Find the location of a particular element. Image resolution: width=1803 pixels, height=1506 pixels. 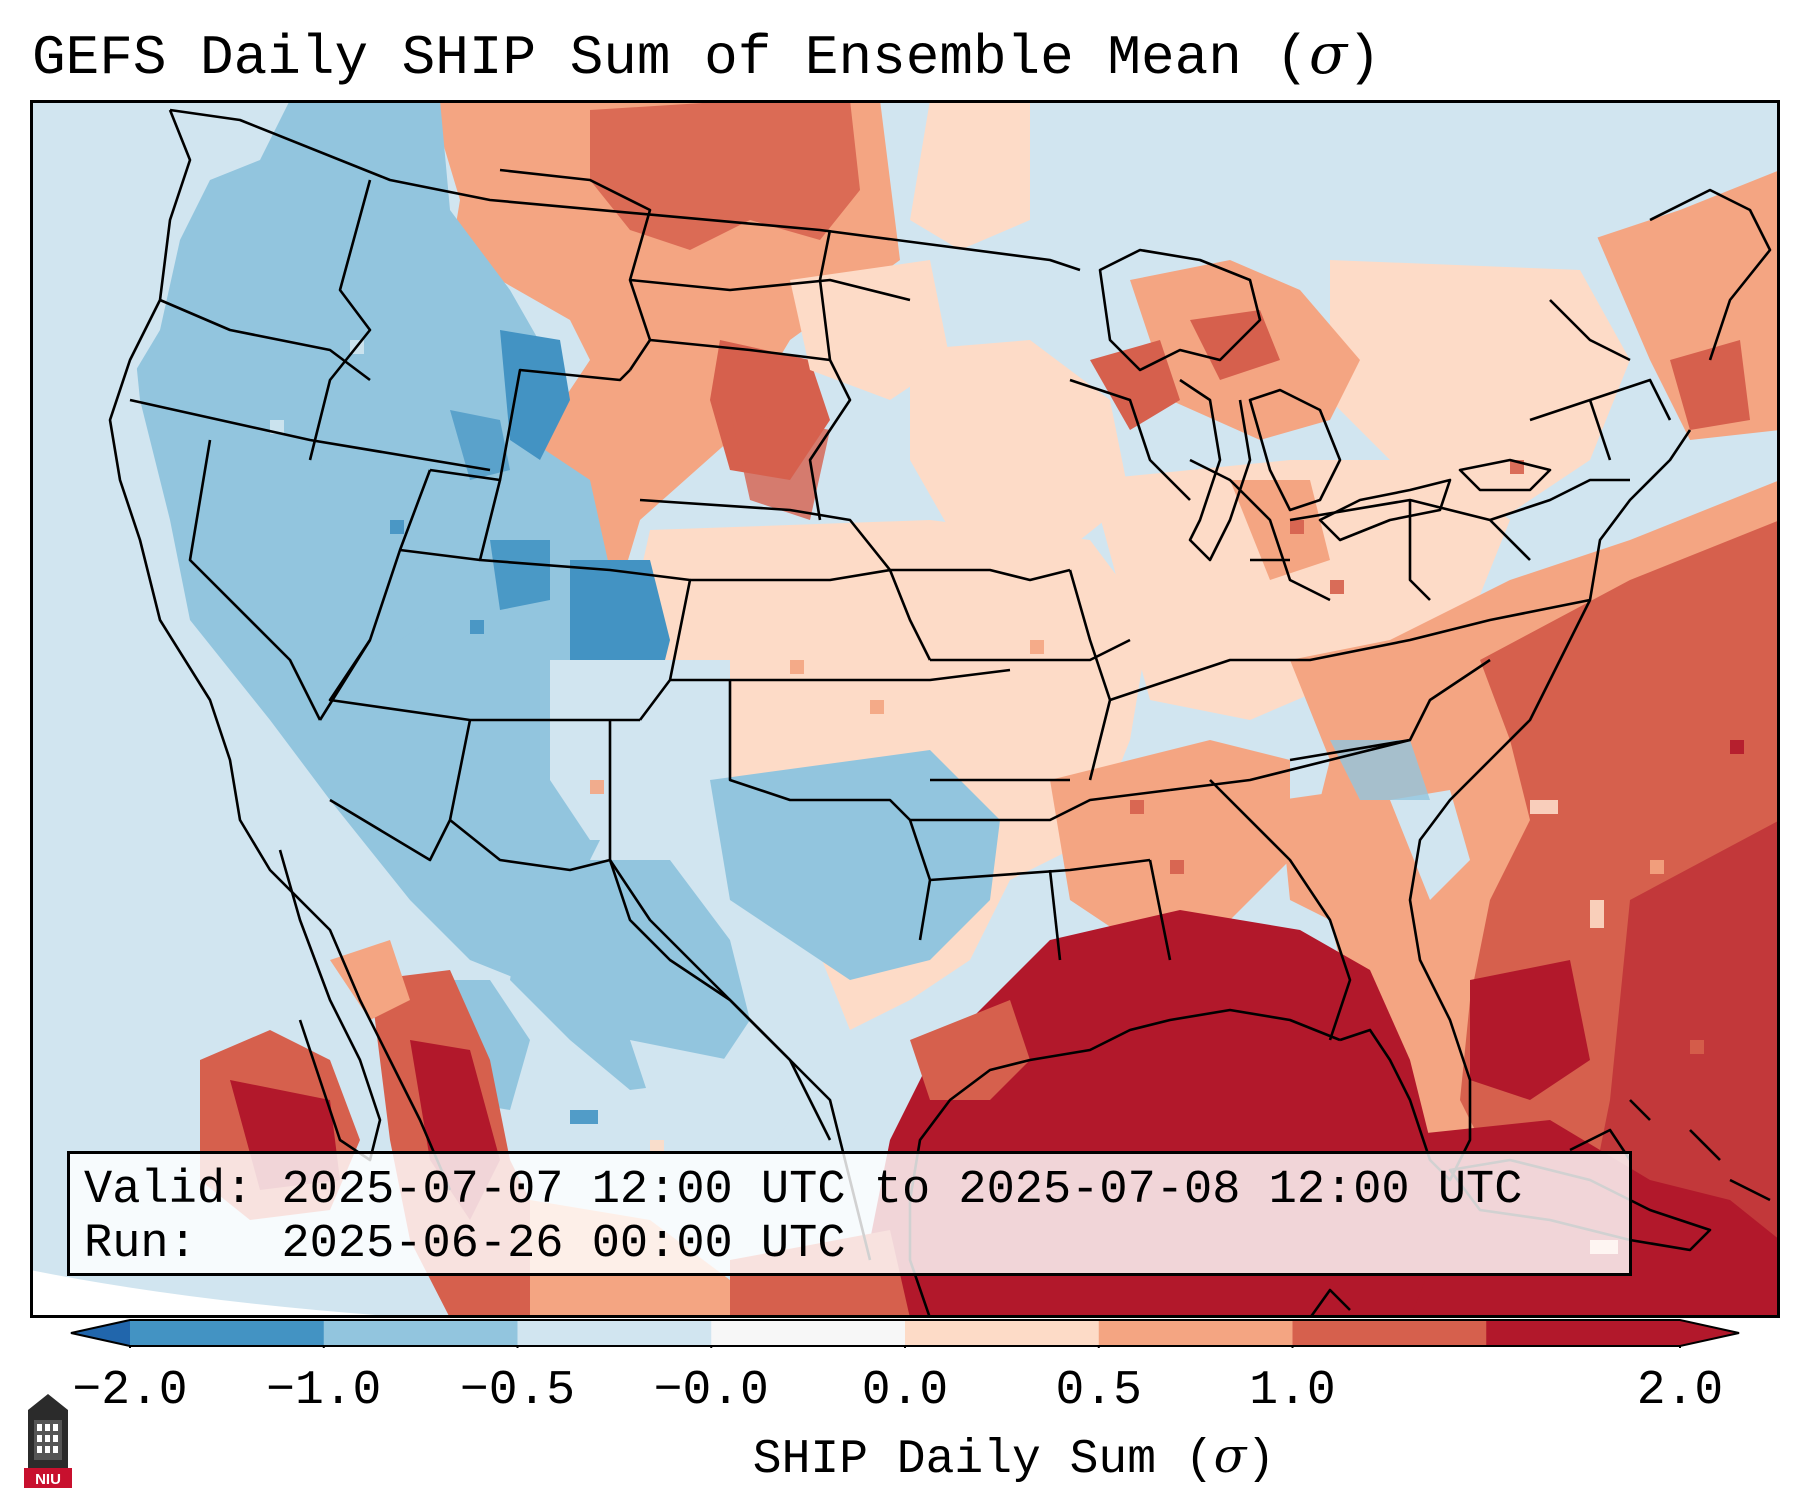

colorbar-tick-label: −2.0 is located at coordinates (130, 1391).